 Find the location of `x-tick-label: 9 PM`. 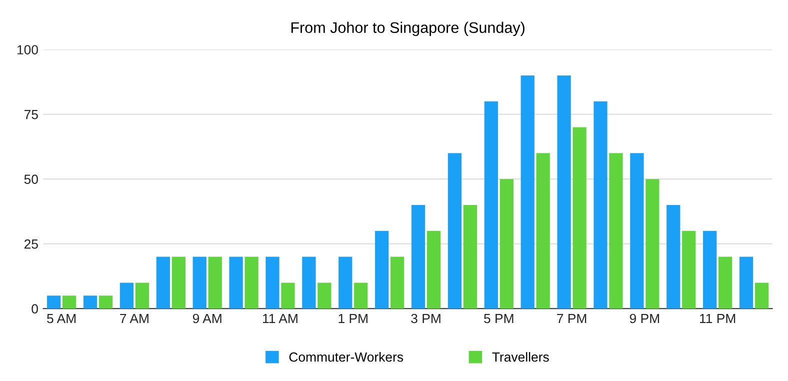

x-tick-label: 9 PM is located at coordinates (644, 319).